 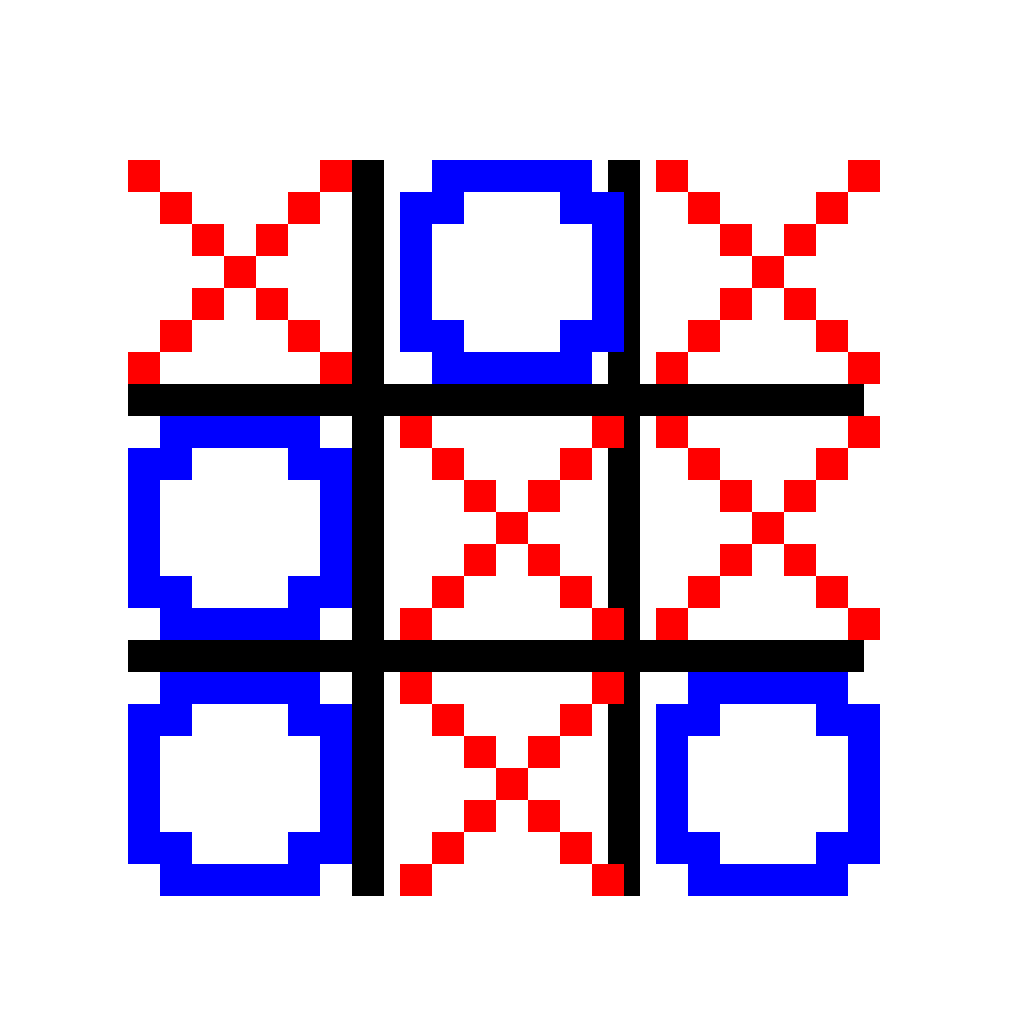 I want to click on cell-r3-c1, so click(x=240, y=784).